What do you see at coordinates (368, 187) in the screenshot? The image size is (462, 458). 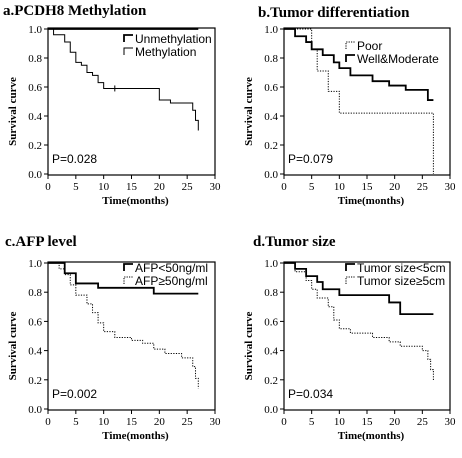 I see `x-tick-label-b: 15` at bounding box center [368, 187].